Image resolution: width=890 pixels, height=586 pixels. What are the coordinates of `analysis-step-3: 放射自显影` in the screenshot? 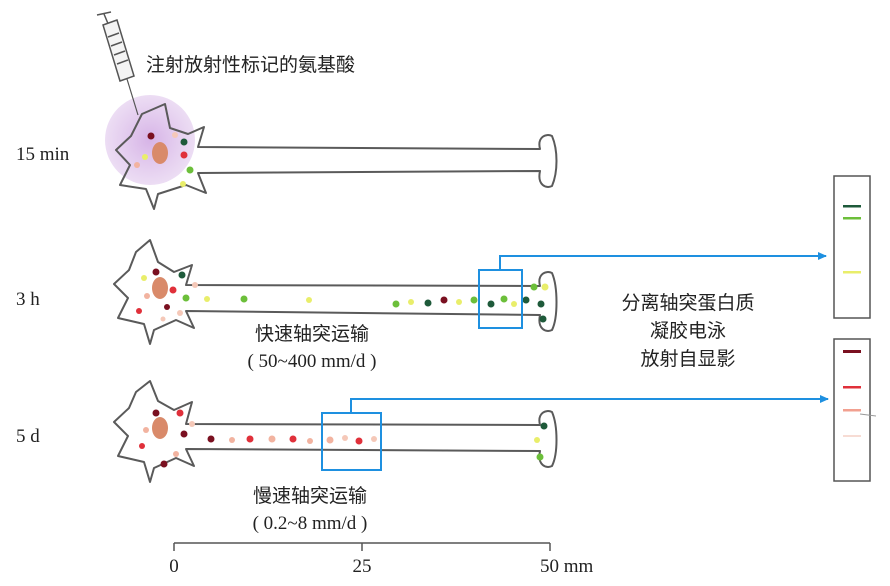 It's located at (688, 359).